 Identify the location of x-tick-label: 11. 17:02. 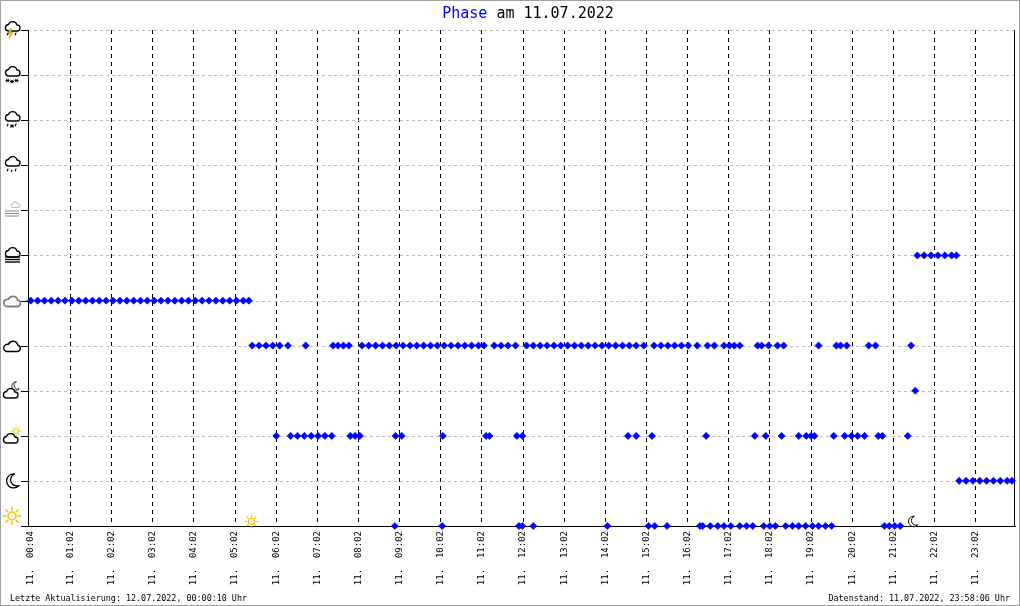
(728, 558).